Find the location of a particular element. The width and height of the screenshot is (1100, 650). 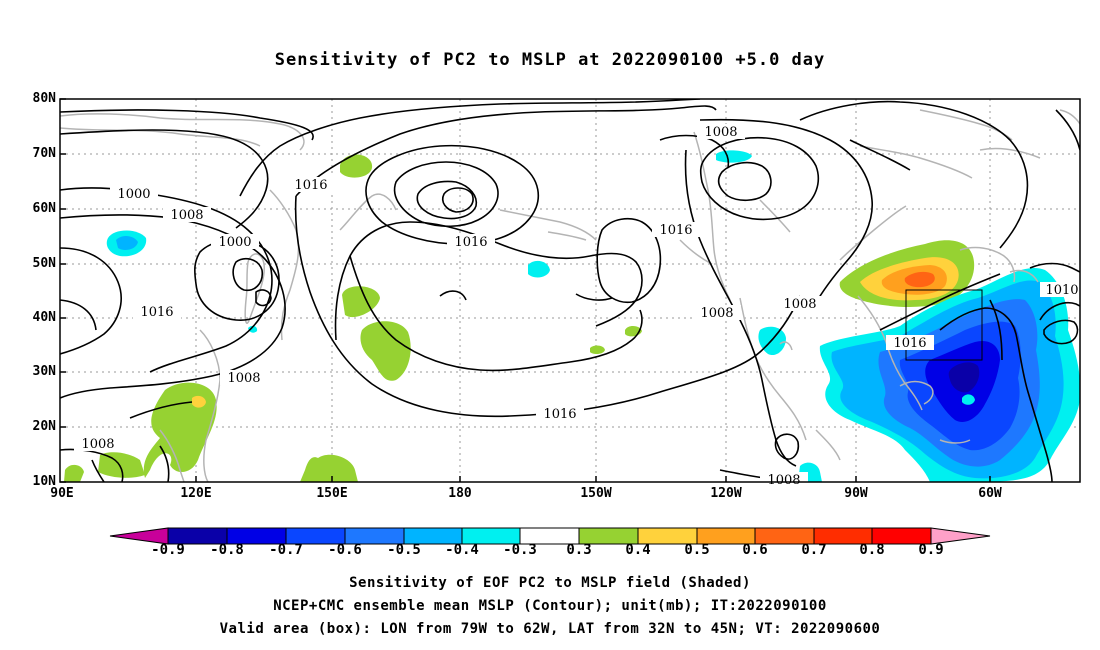

lon-label: 60W is located at coordinates (990, 493).